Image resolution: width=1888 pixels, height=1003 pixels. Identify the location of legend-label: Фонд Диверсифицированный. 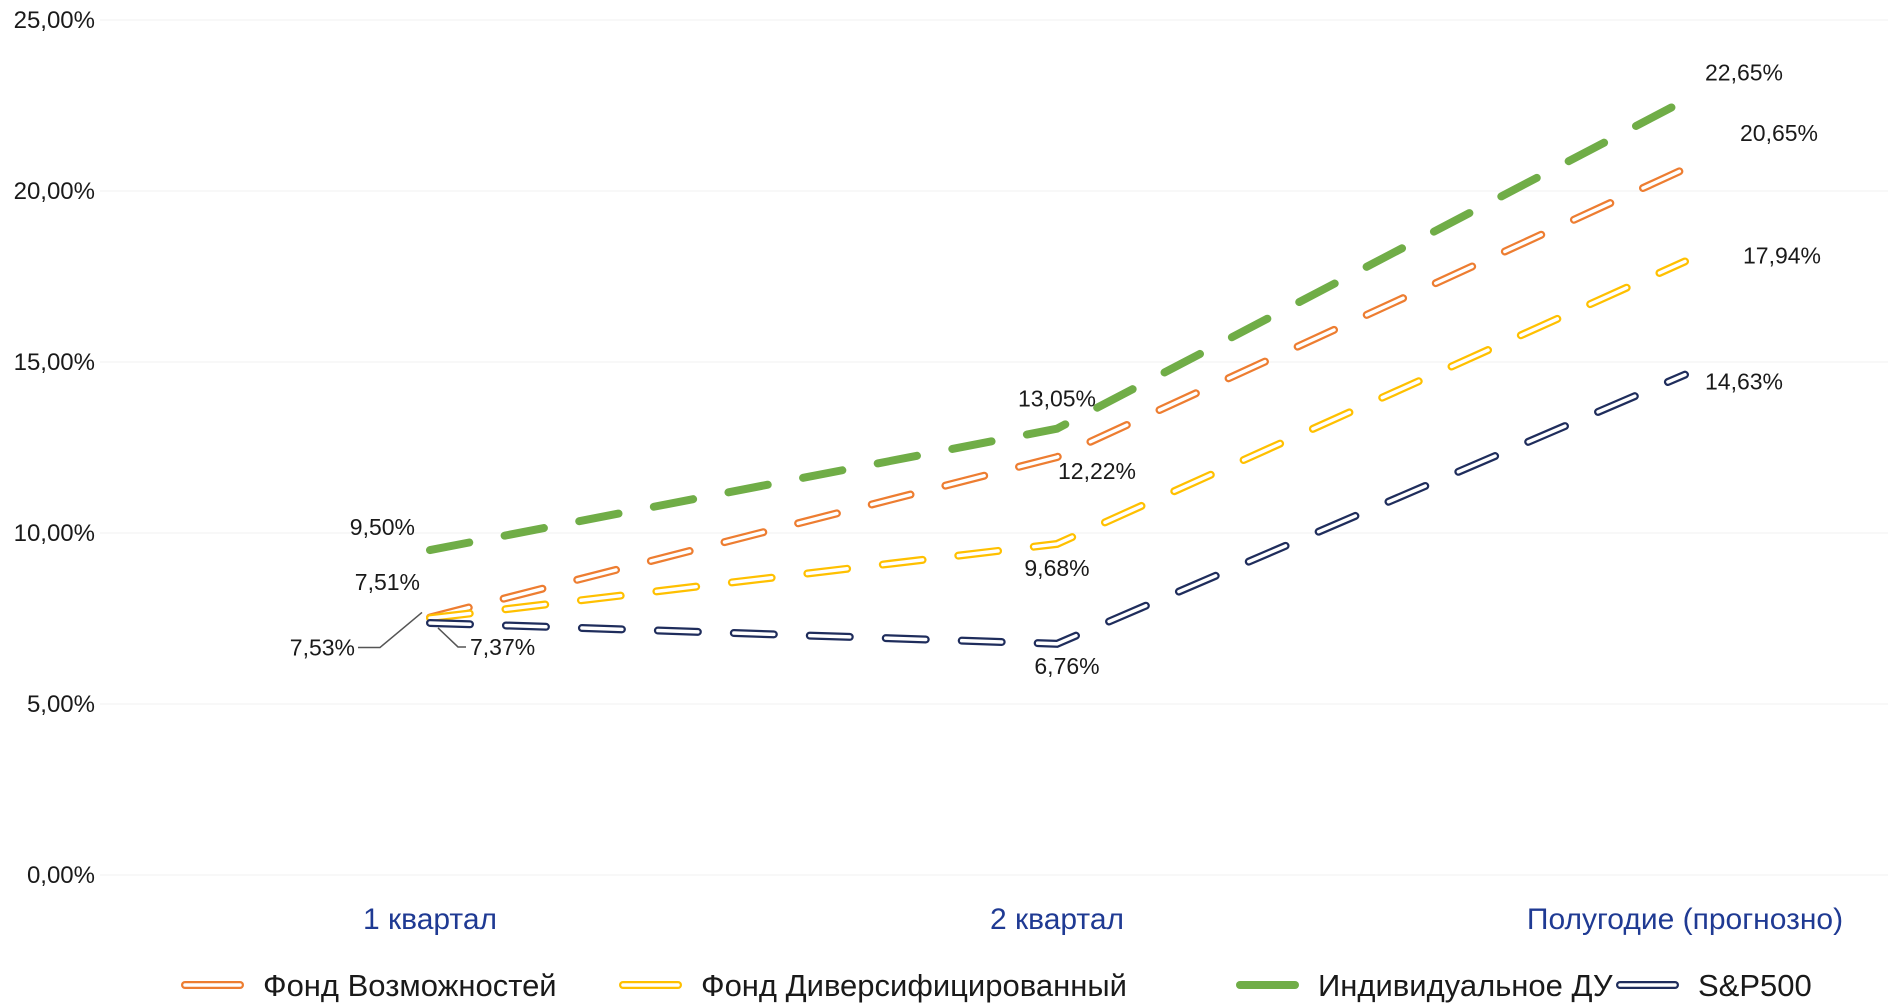
(914, 985).